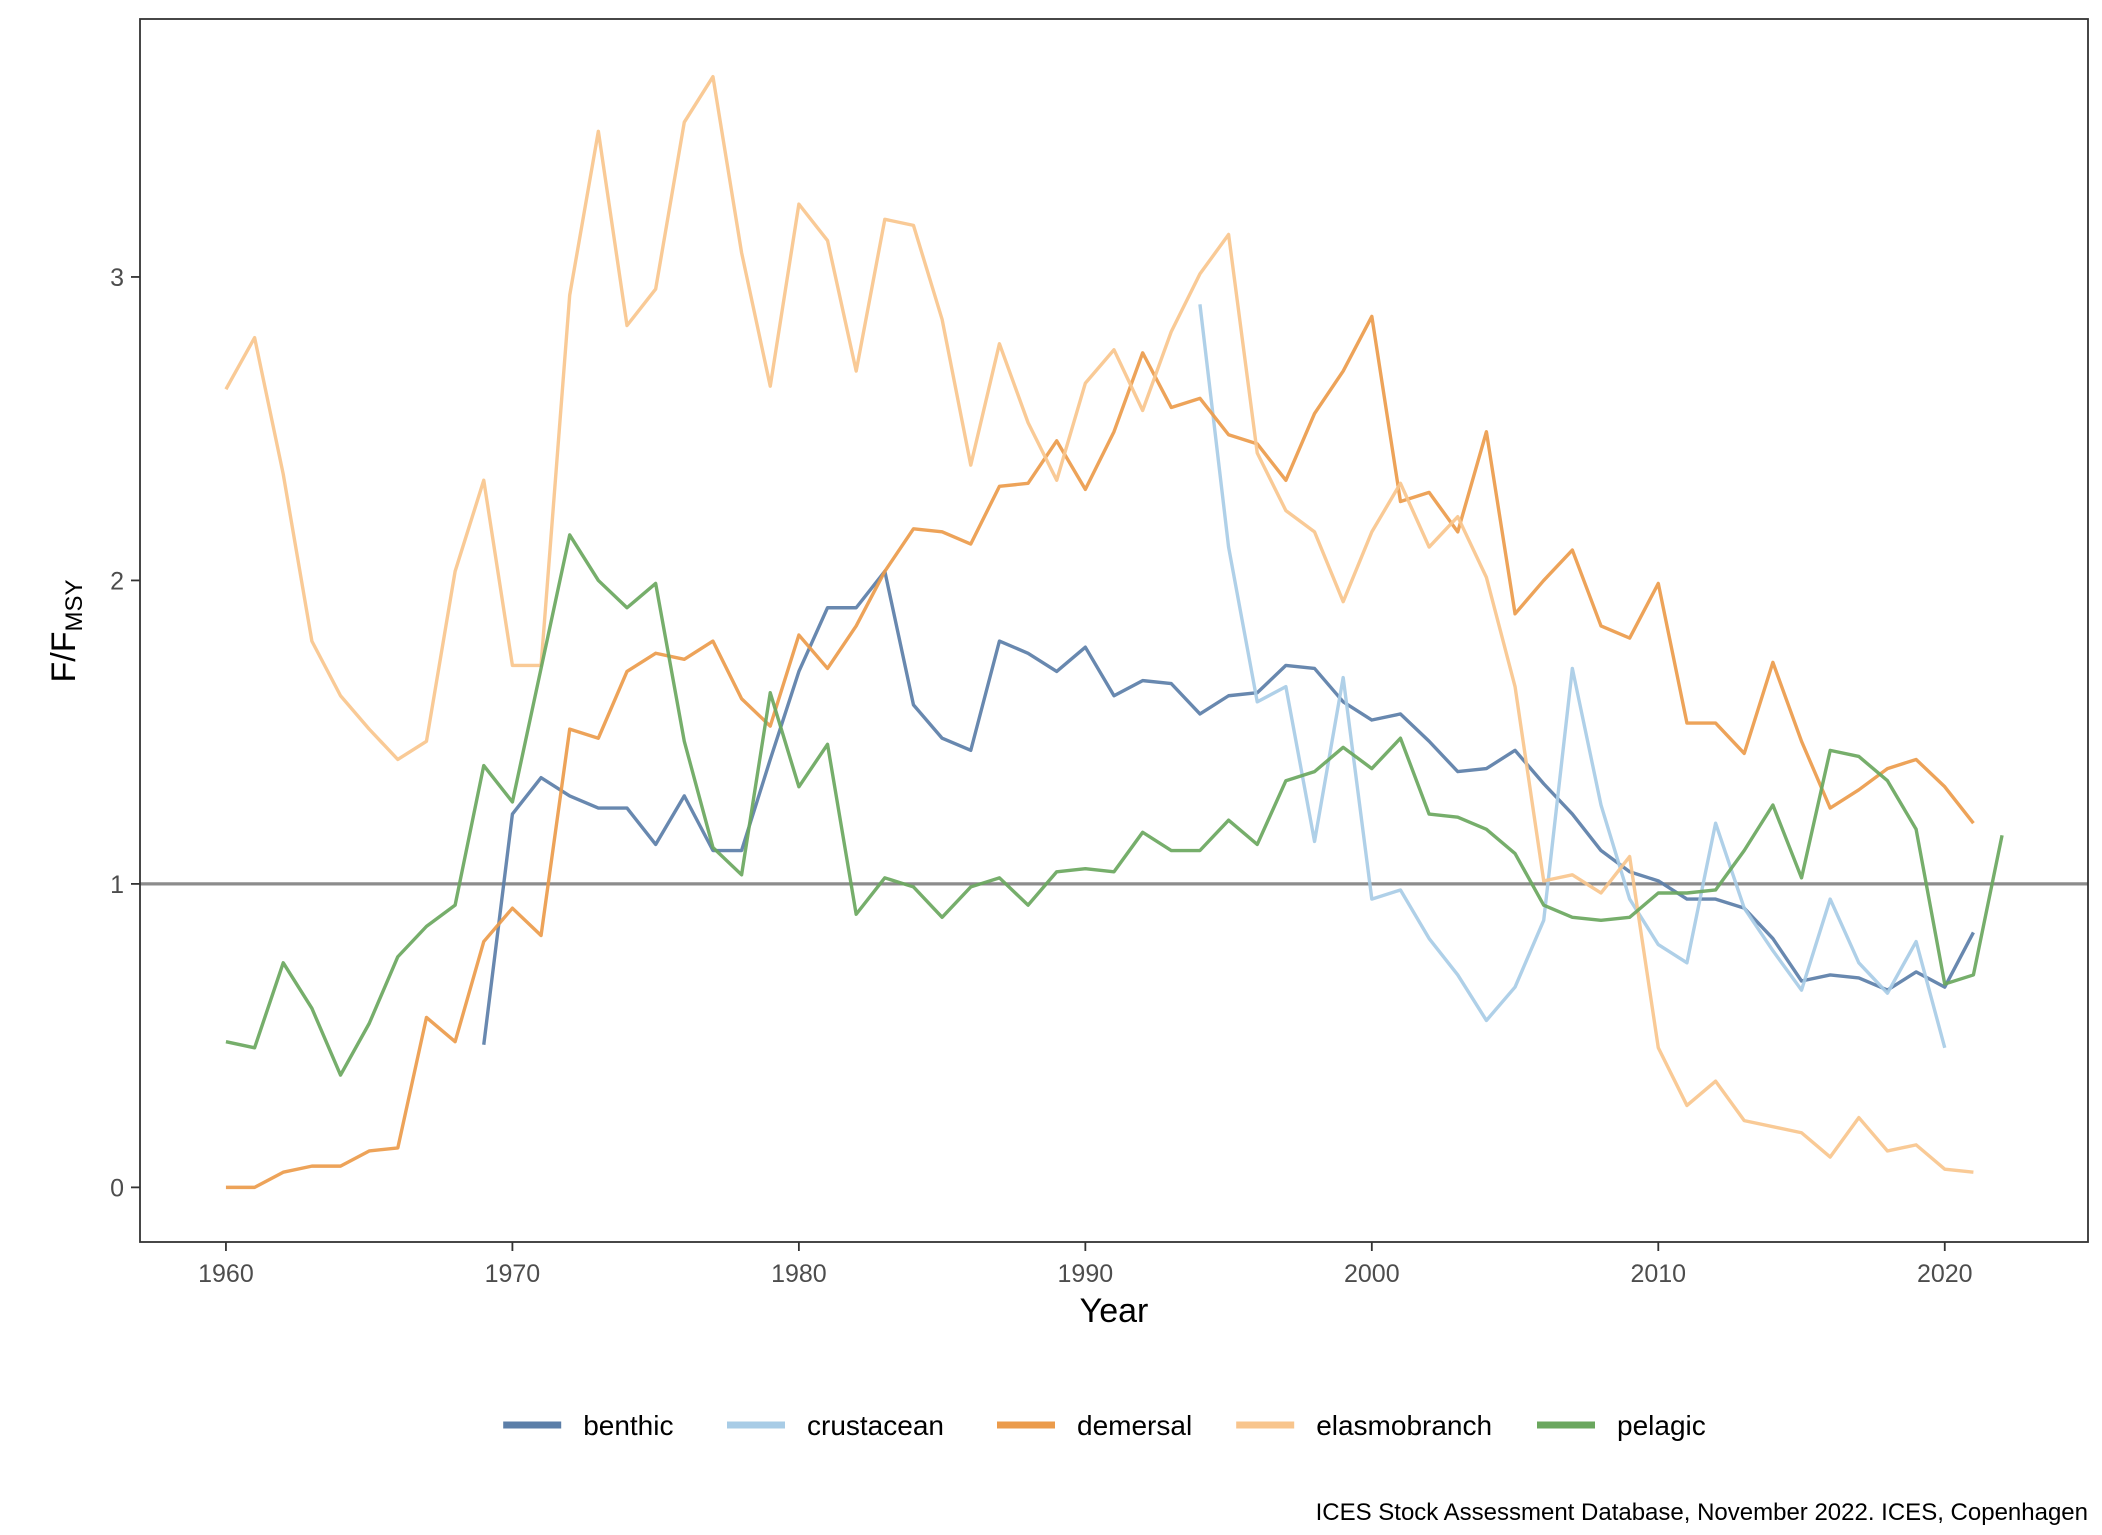 This screenshot has height=1535, width=2102. What do you see at coordinates (117, 581) in the screenshot?
I see `y-tick-label: 2` at bounding box center [117, 581].